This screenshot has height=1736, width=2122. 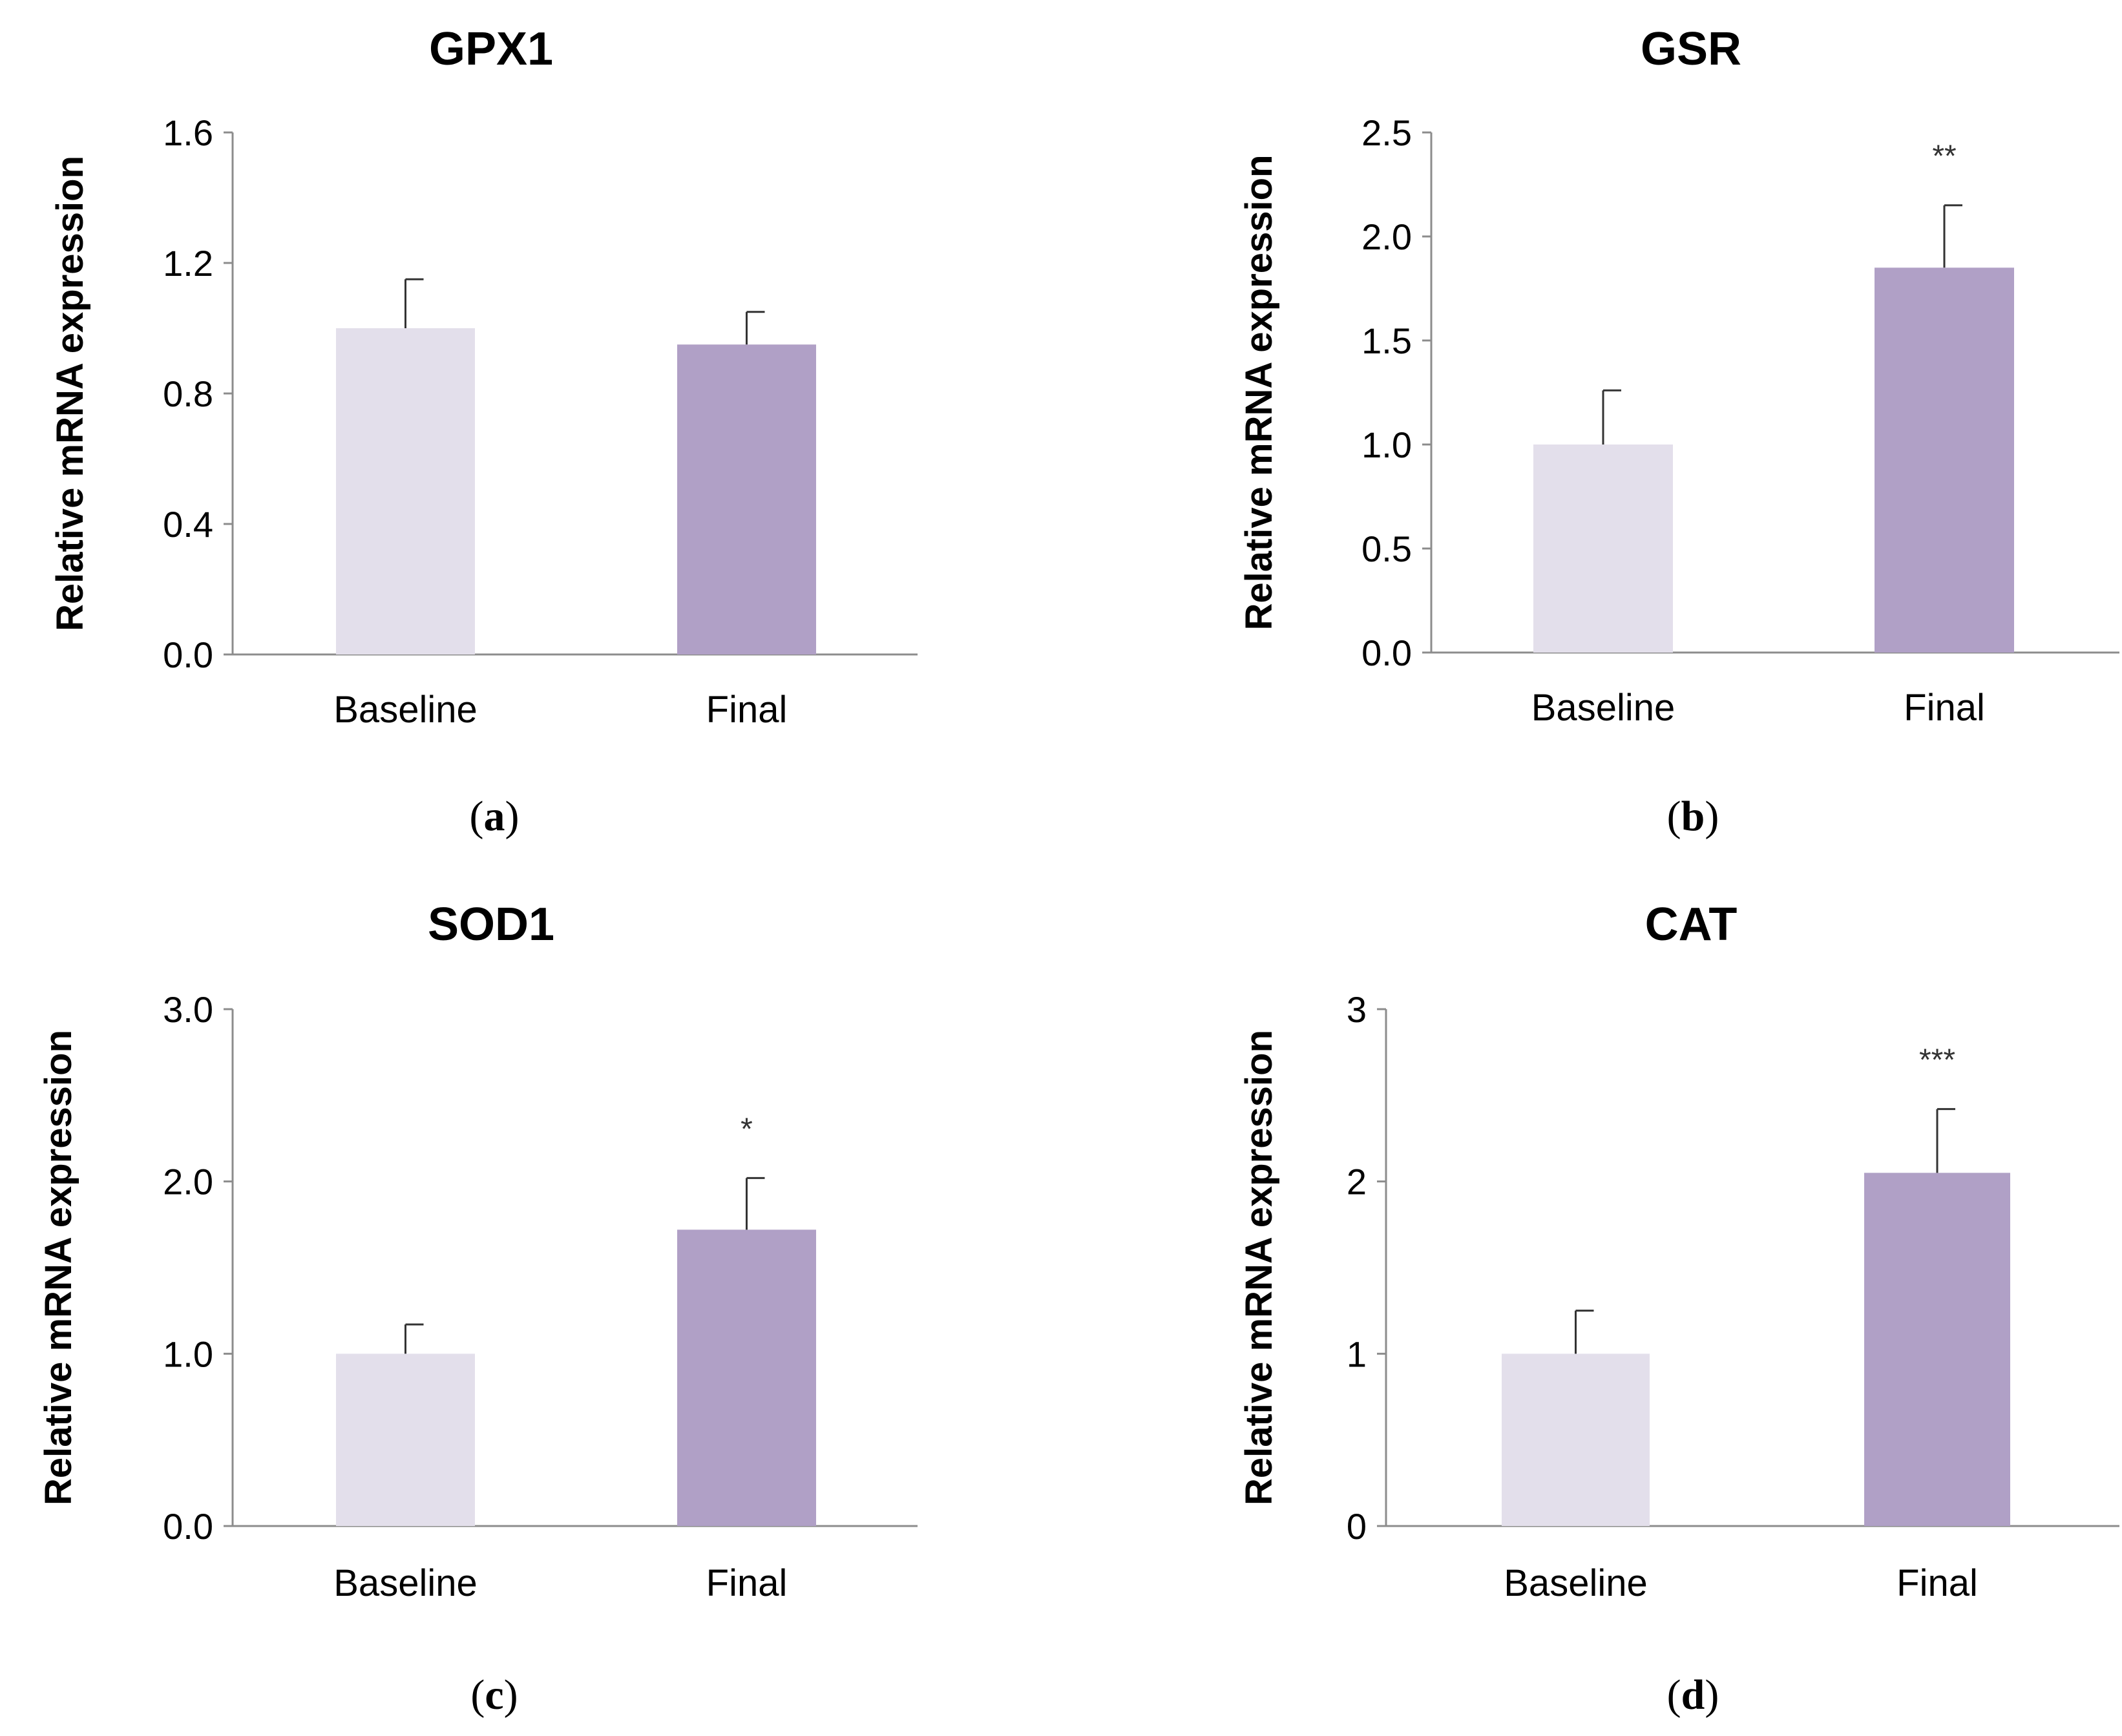 What do you see at coordinates (1357, 1009) in the screenshot?
I see `y-tick-label: 3` at bounding box center [1357, 1009].